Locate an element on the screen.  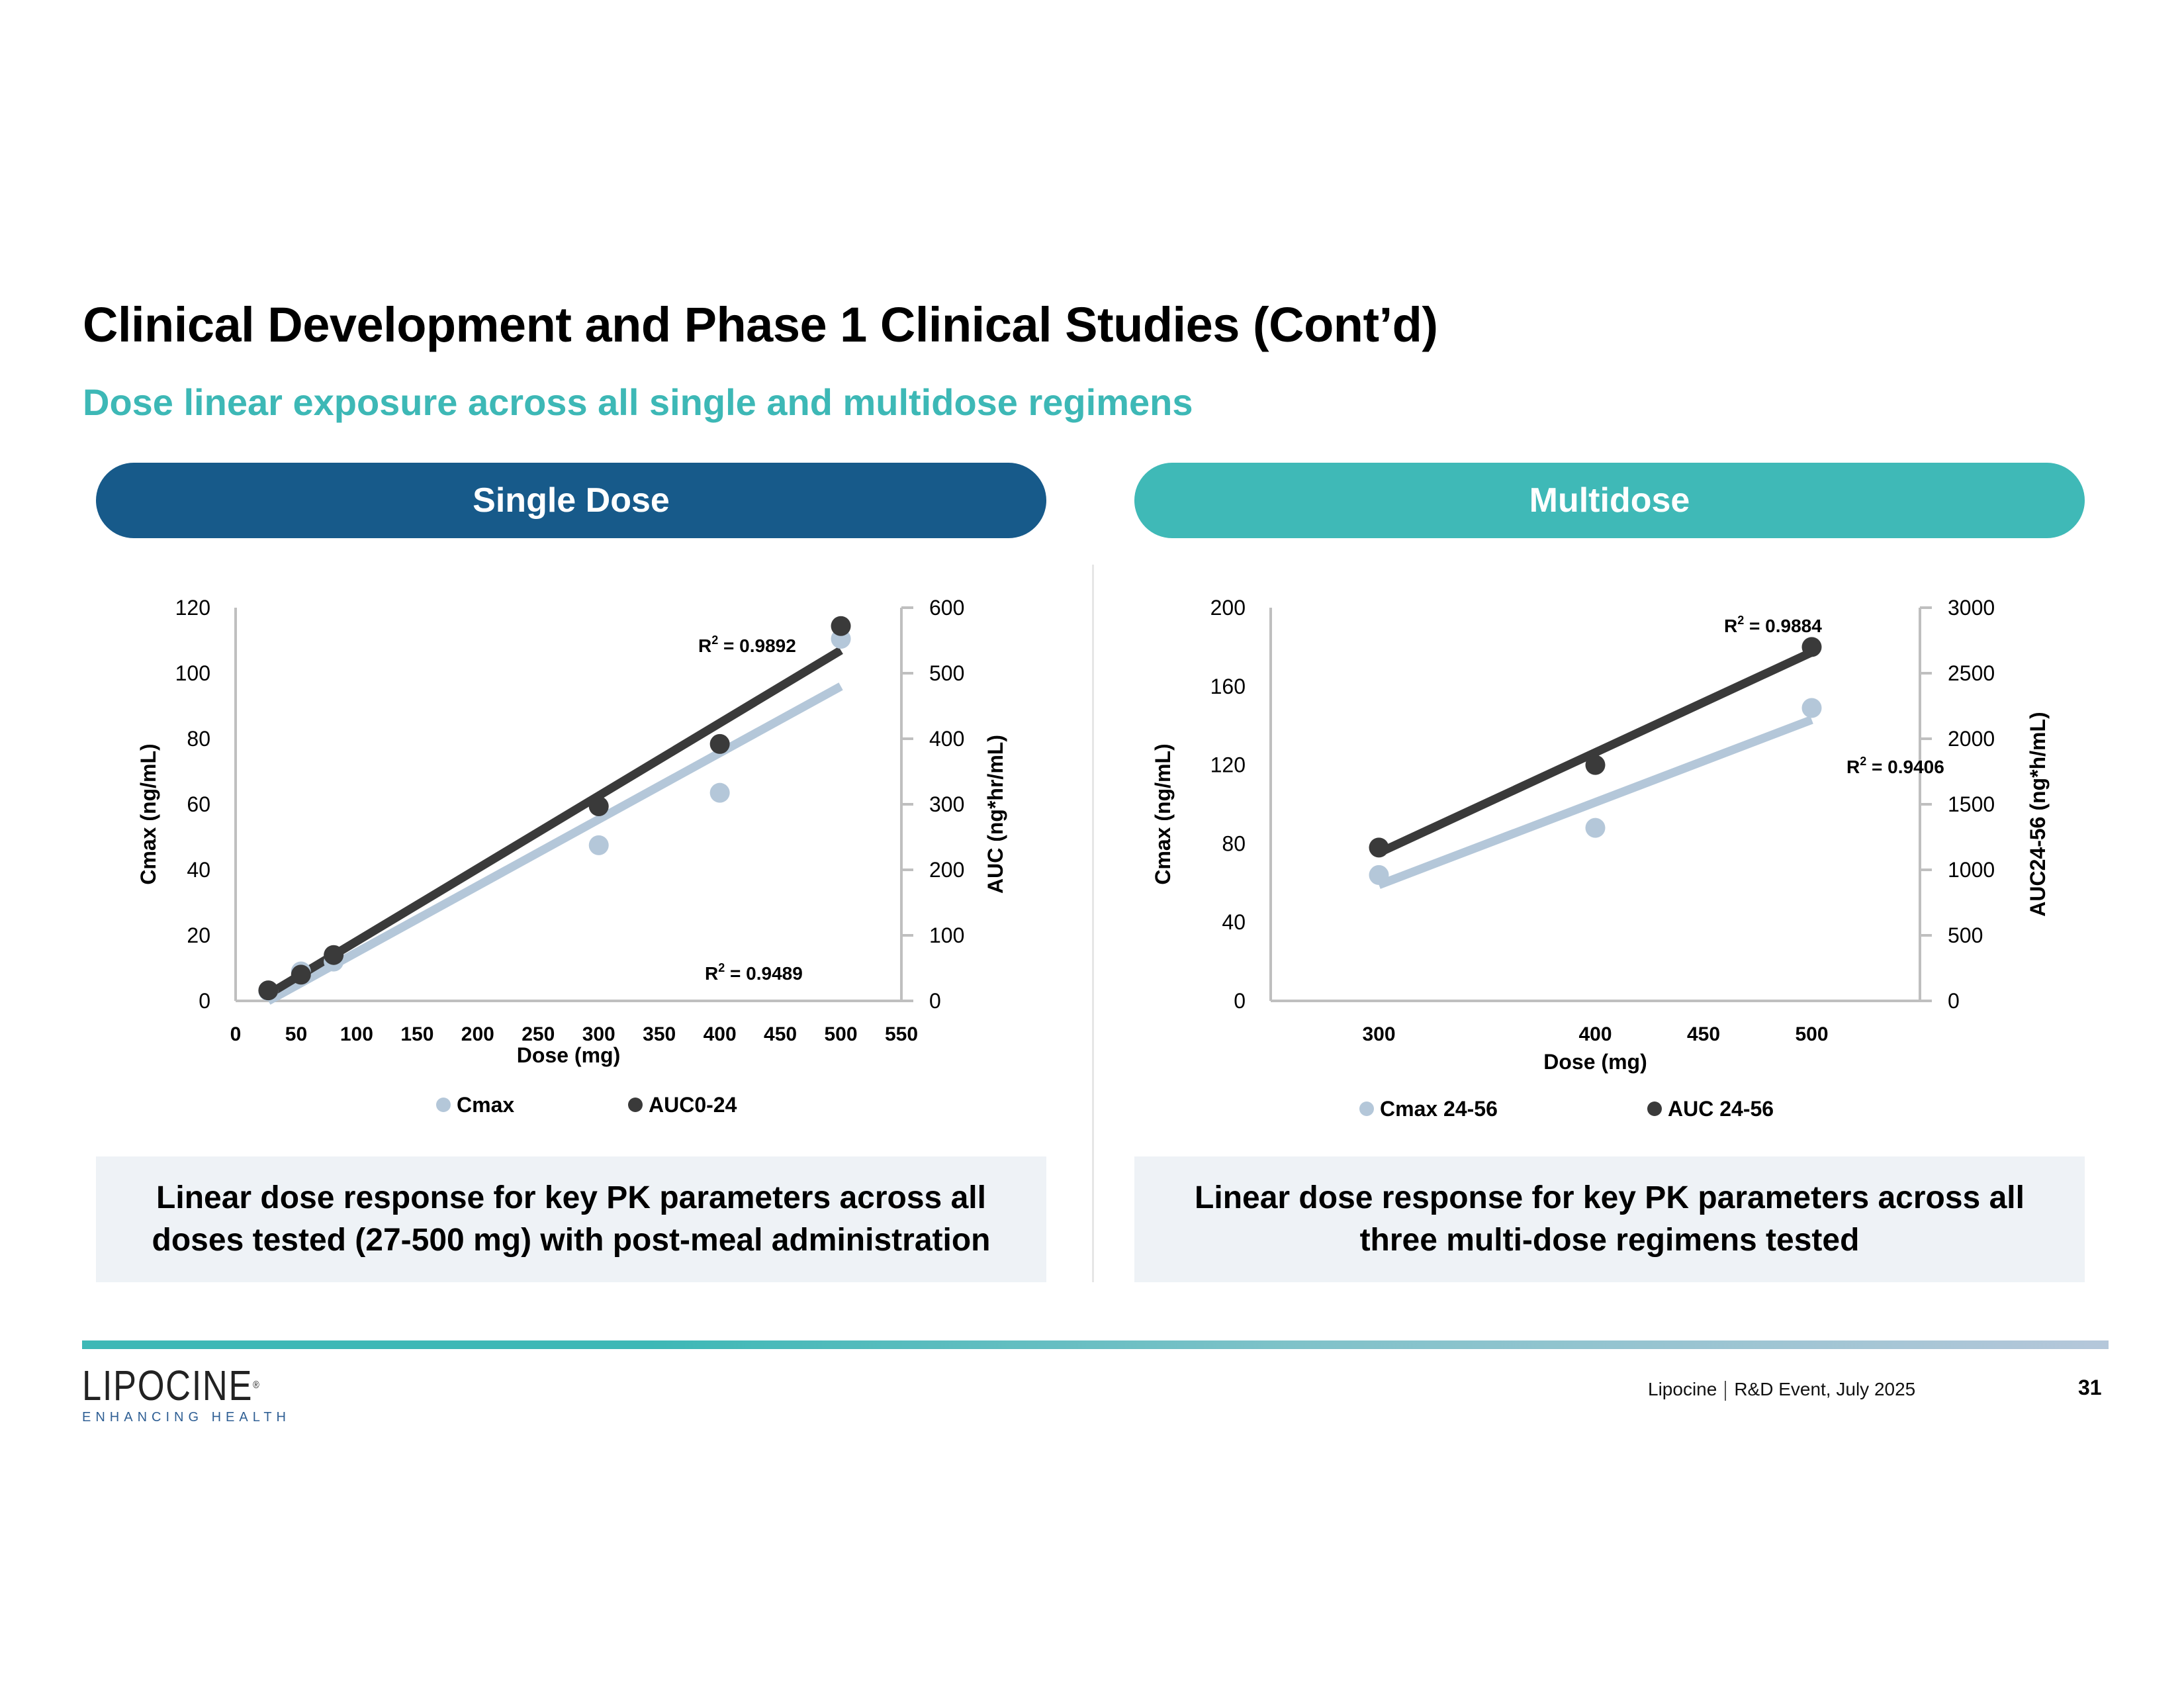
panel-divider is located at coordinates (1093, 923).